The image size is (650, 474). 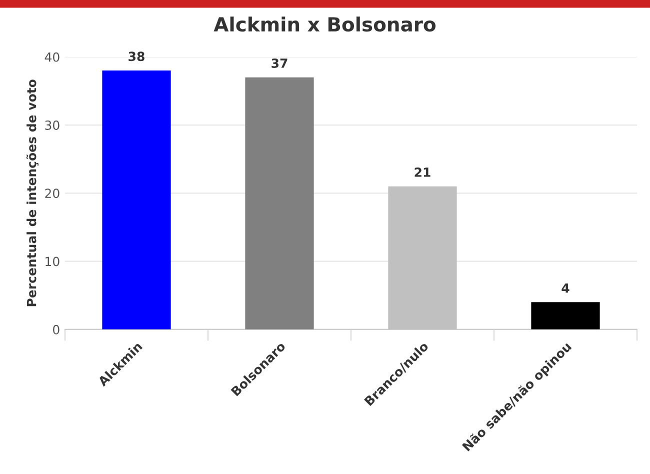 I want to click on y-tick-label: 10, so click(x=53, y=261).